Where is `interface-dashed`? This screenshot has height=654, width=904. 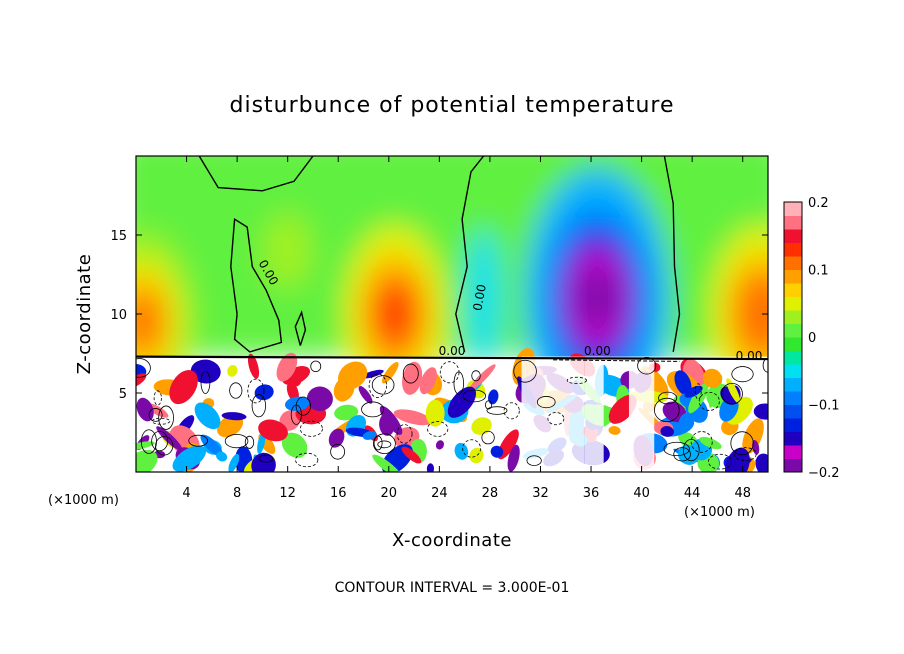
interface-dashed is located at coordinates (616, 360).